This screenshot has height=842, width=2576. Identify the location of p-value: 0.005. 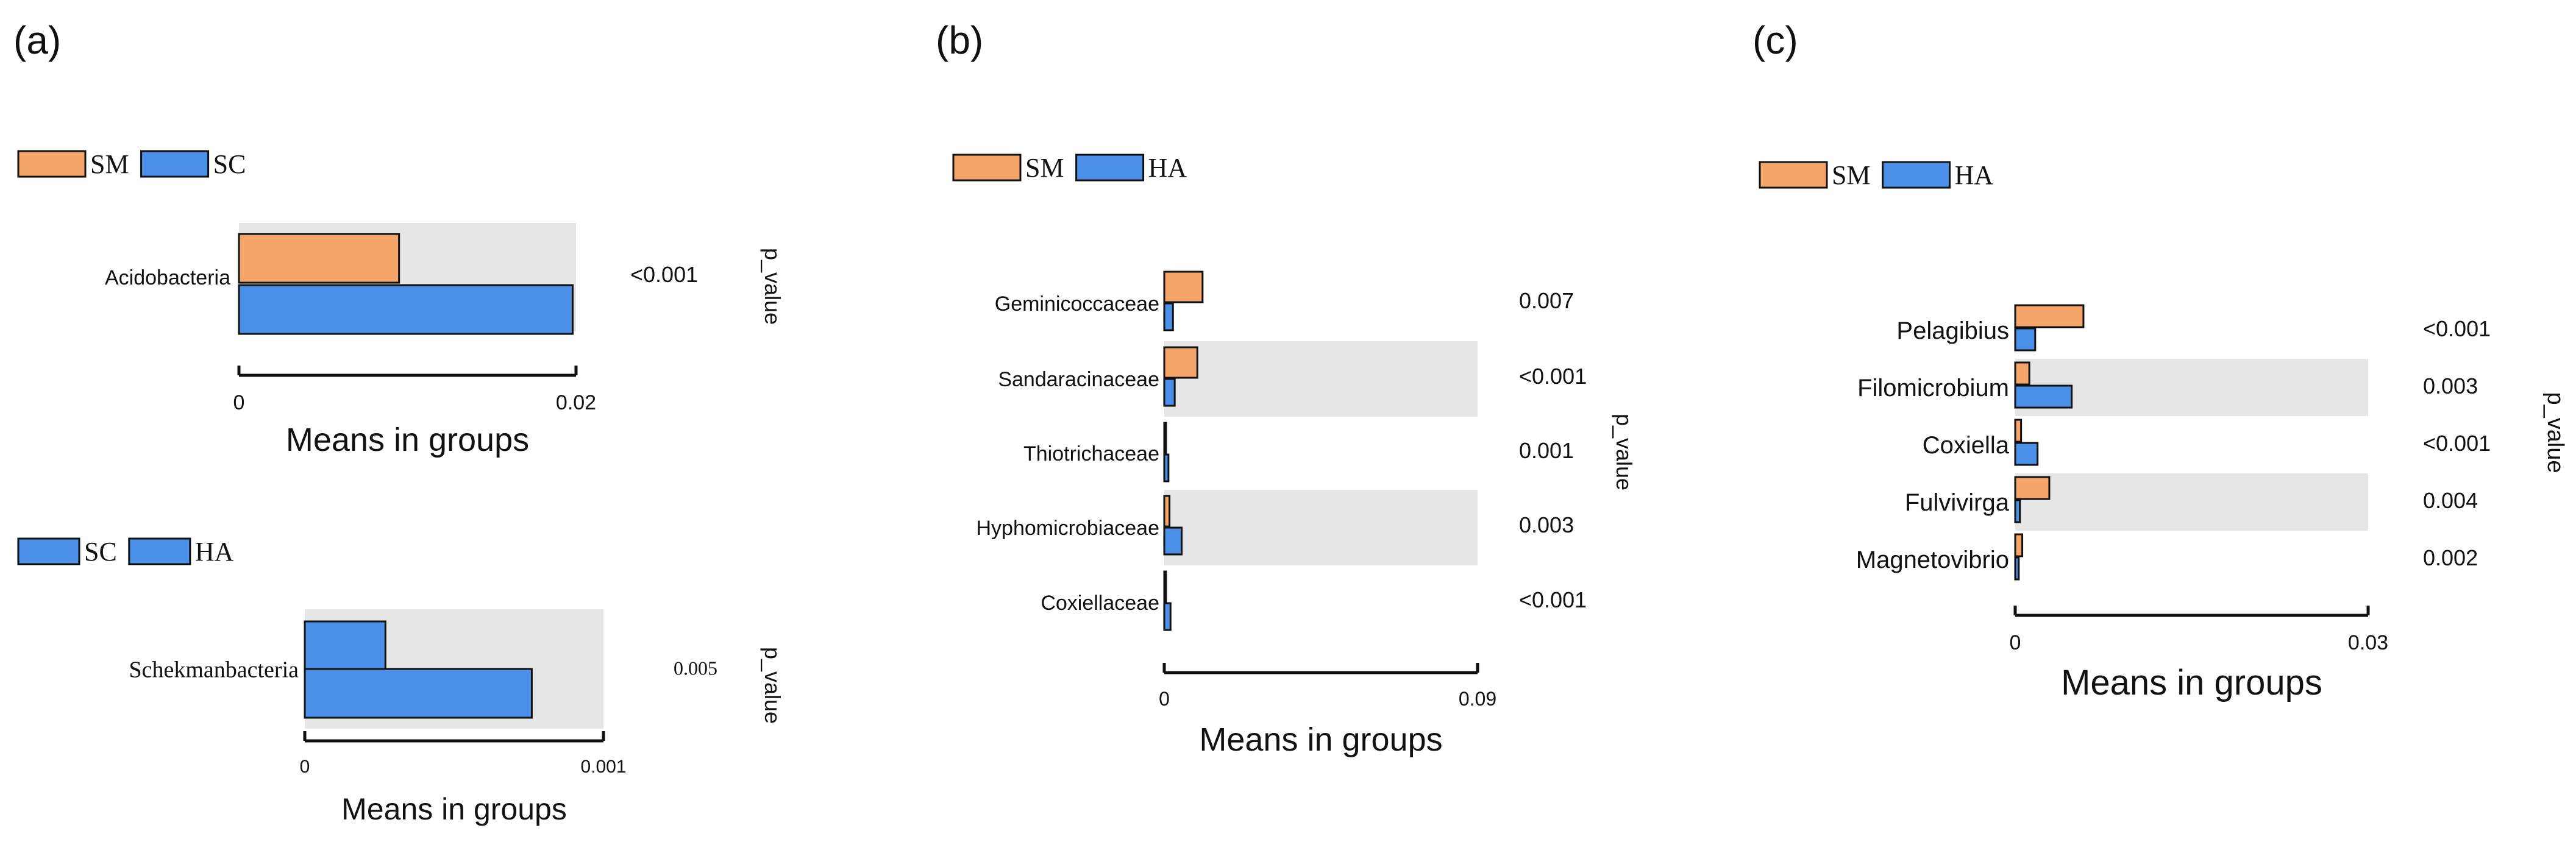
(695, 668).